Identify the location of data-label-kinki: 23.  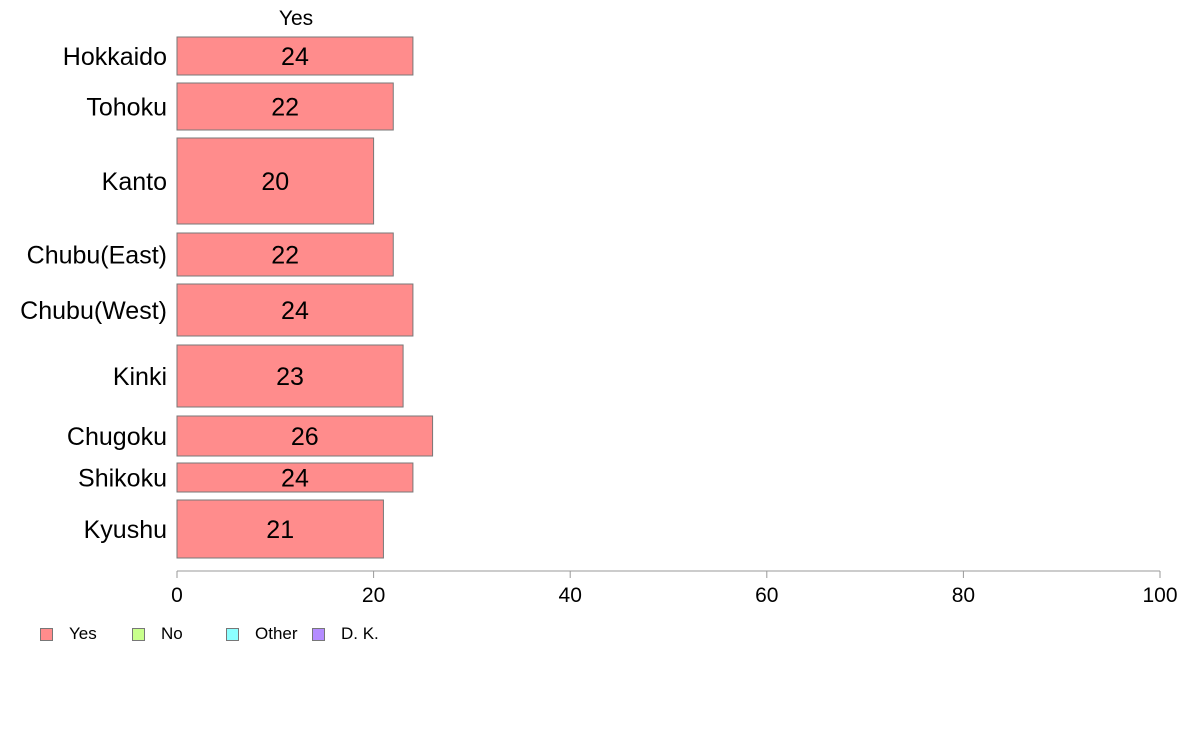
(290, 377).